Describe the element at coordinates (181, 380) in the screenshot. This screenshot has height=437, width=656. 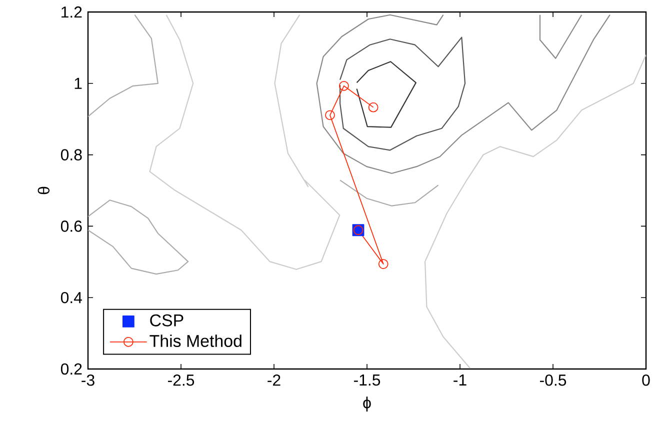
I see `x-tick-label: -2.5` at that location.